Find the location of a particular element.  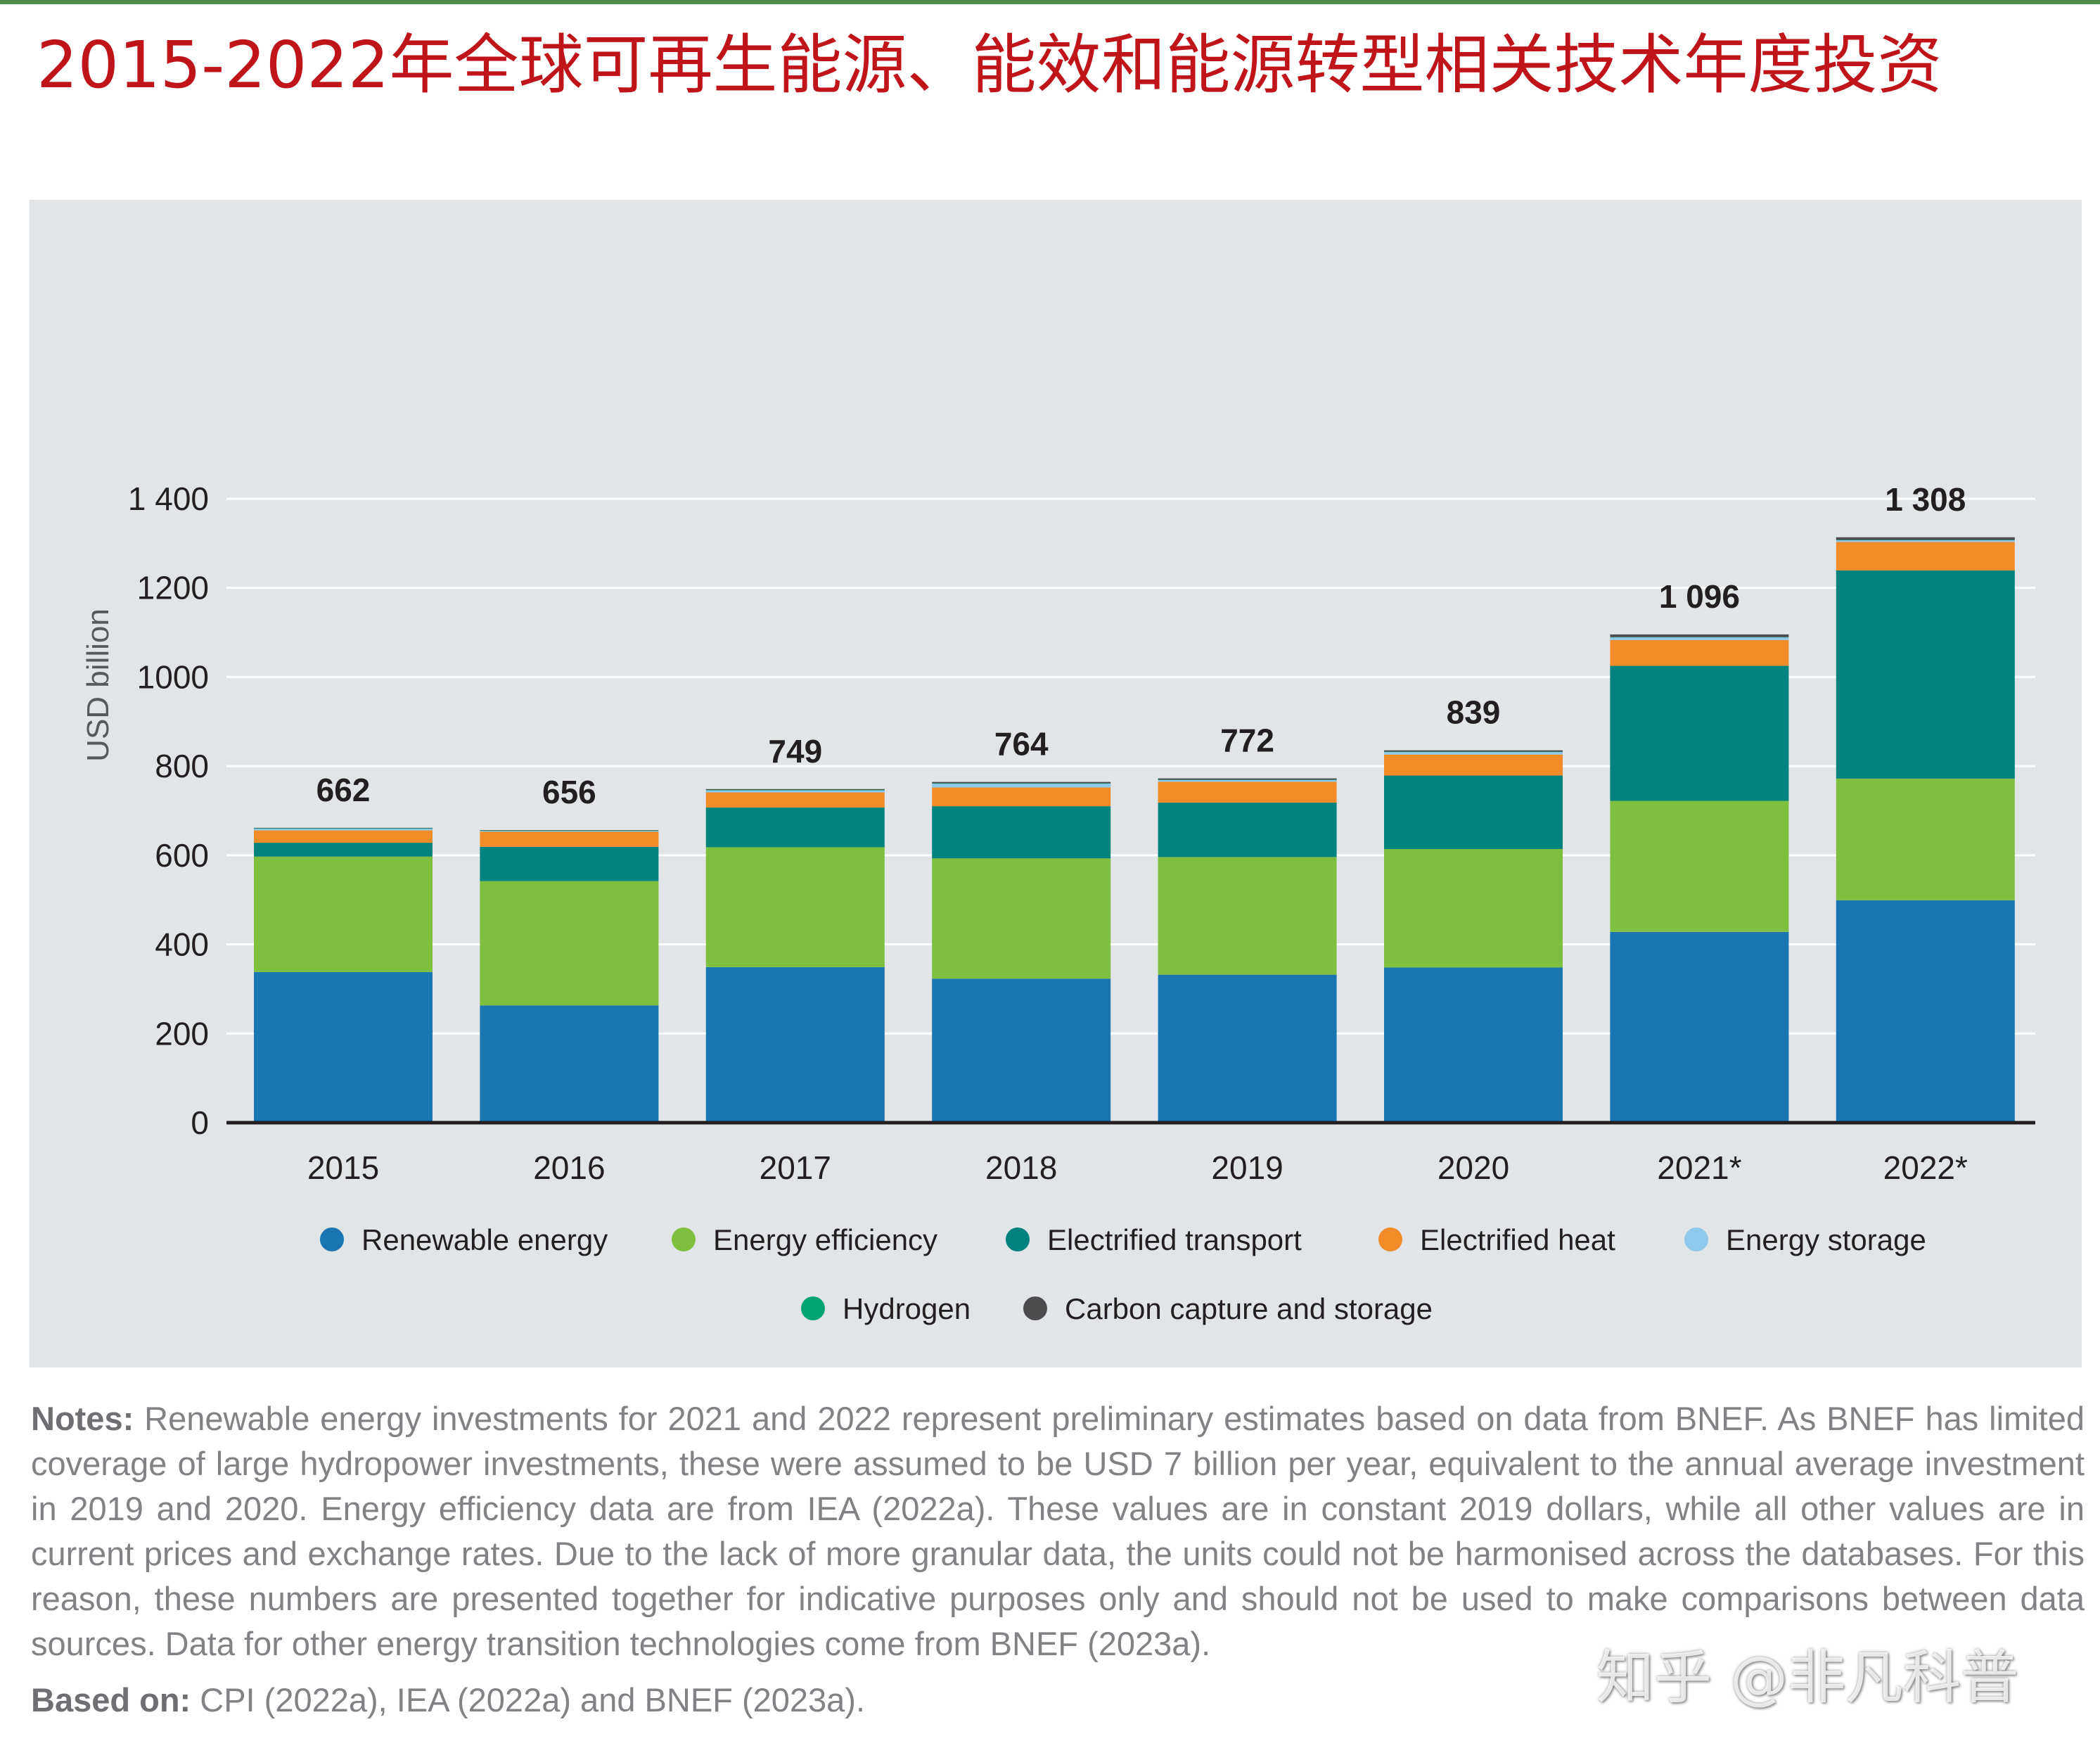

y-tick-label: 1200 is located at coordinates (173, 588).